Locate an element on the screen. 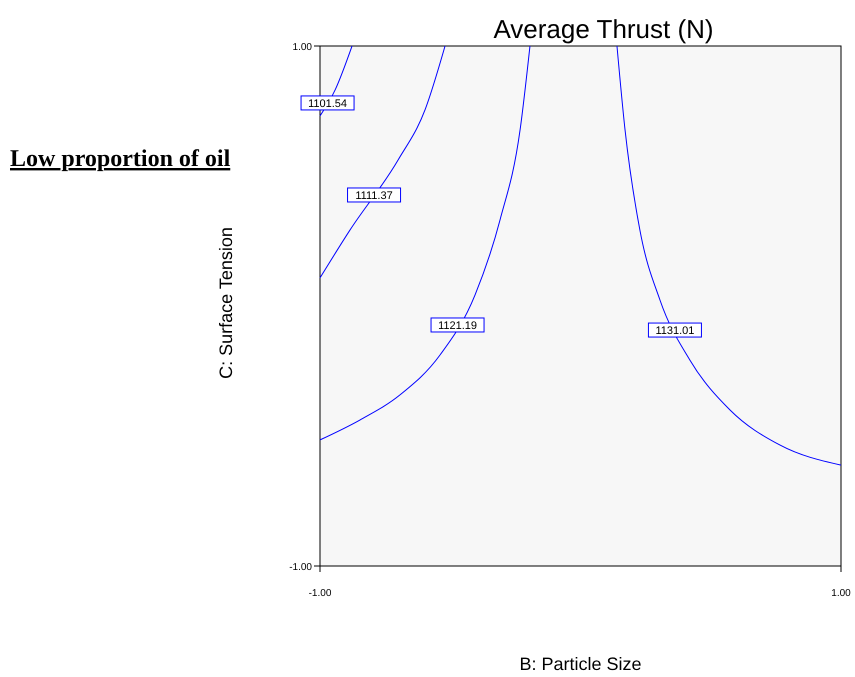 This screenshot has width=855, height=677. text: Low proportion of oil is located at coordinates (120, 159).